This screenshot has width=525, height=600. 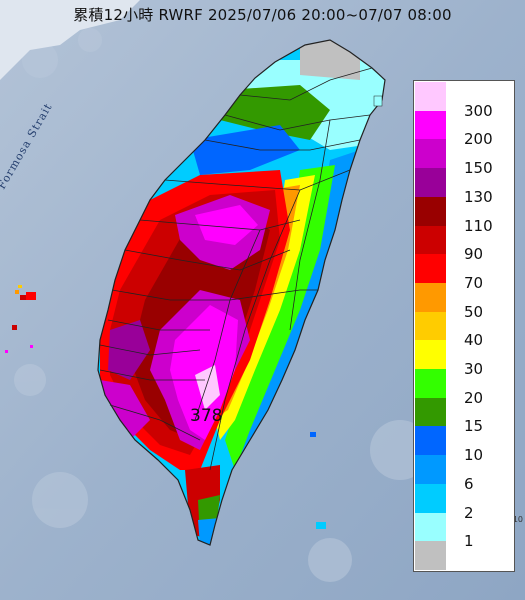 I want to click on mainland-coast, so click(x=70, y=40).